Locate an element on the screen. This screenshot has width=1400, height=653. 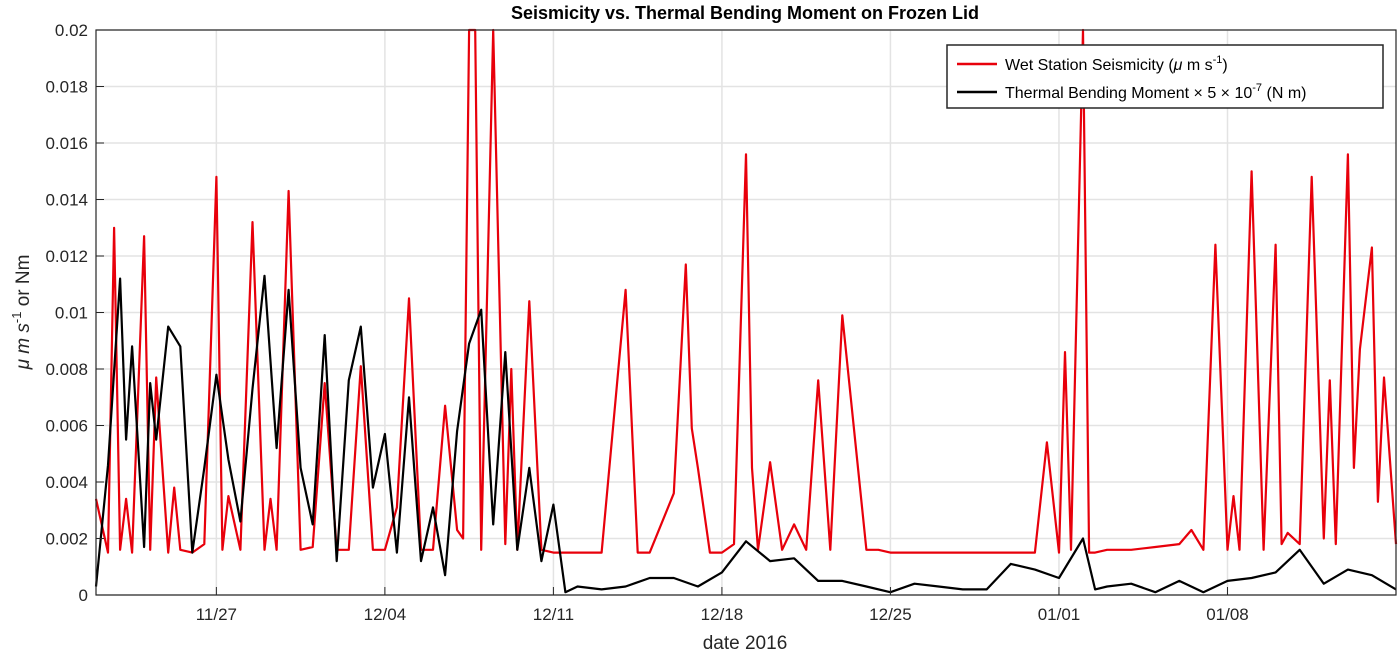
y-tick-label: 0.02 is located at coordinates (71, 30).